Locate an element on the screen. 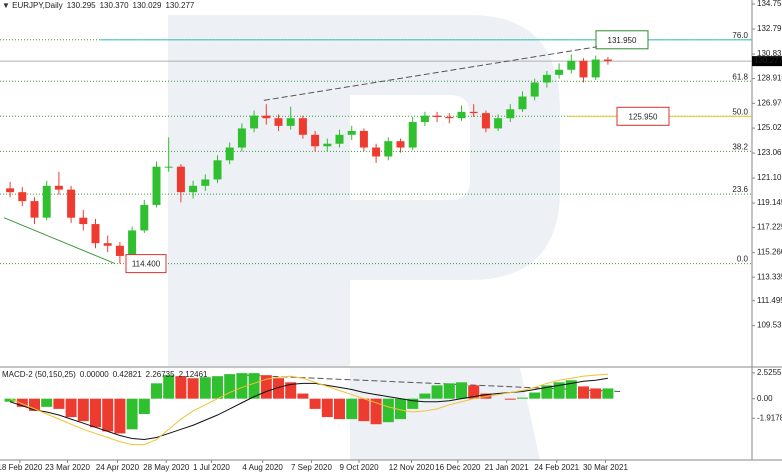 The width and height of the screenshot is (782, 475). header-value: 0.00000 is located at coordinates (94, 374).